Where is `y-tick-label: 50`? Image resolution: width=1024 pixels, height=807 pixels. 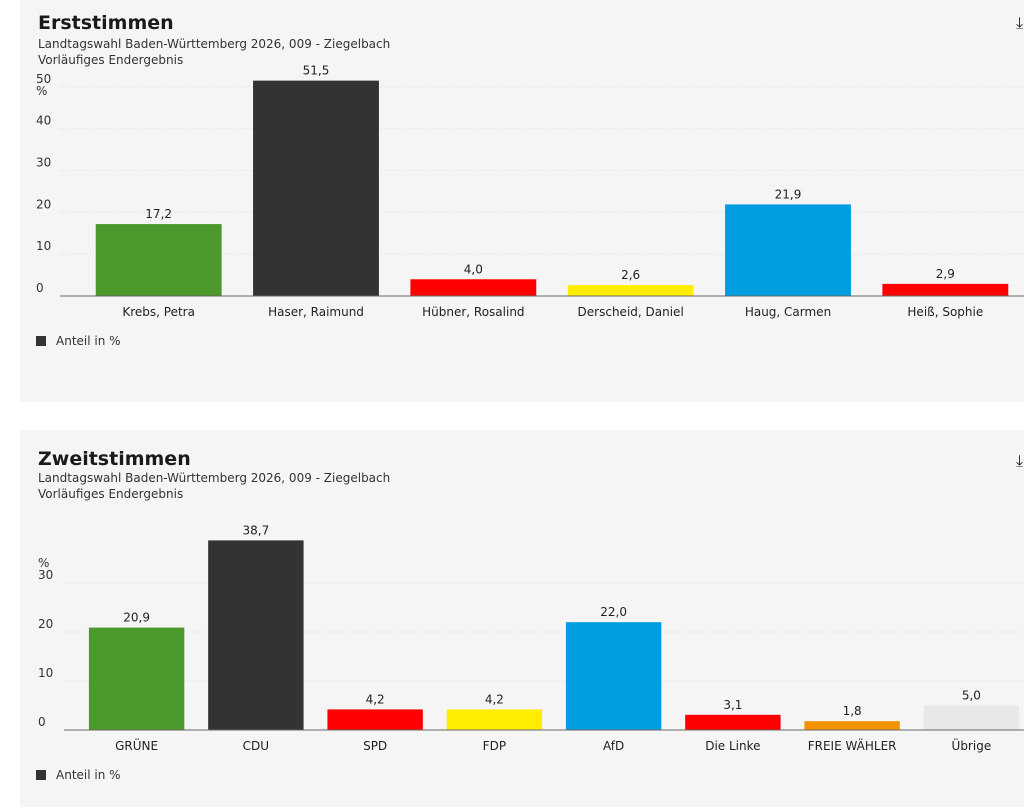
y-tick-label: 50 is located at coordinates (43, 79).